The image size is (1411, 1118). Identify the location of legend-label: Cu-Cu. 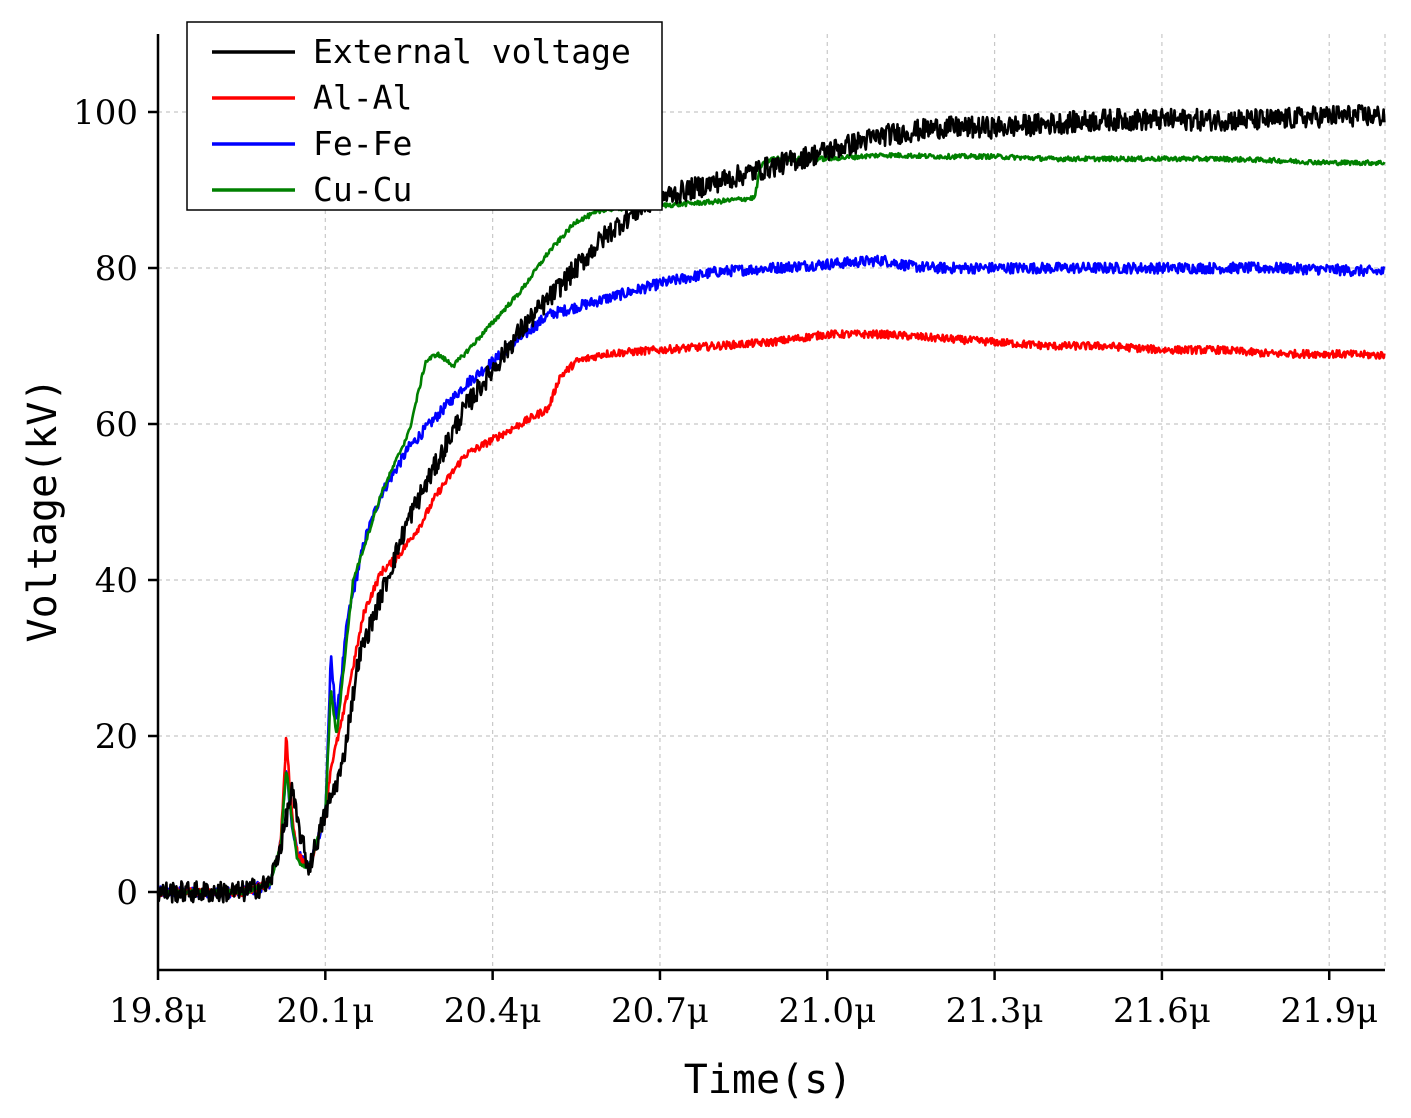
(362, 189).